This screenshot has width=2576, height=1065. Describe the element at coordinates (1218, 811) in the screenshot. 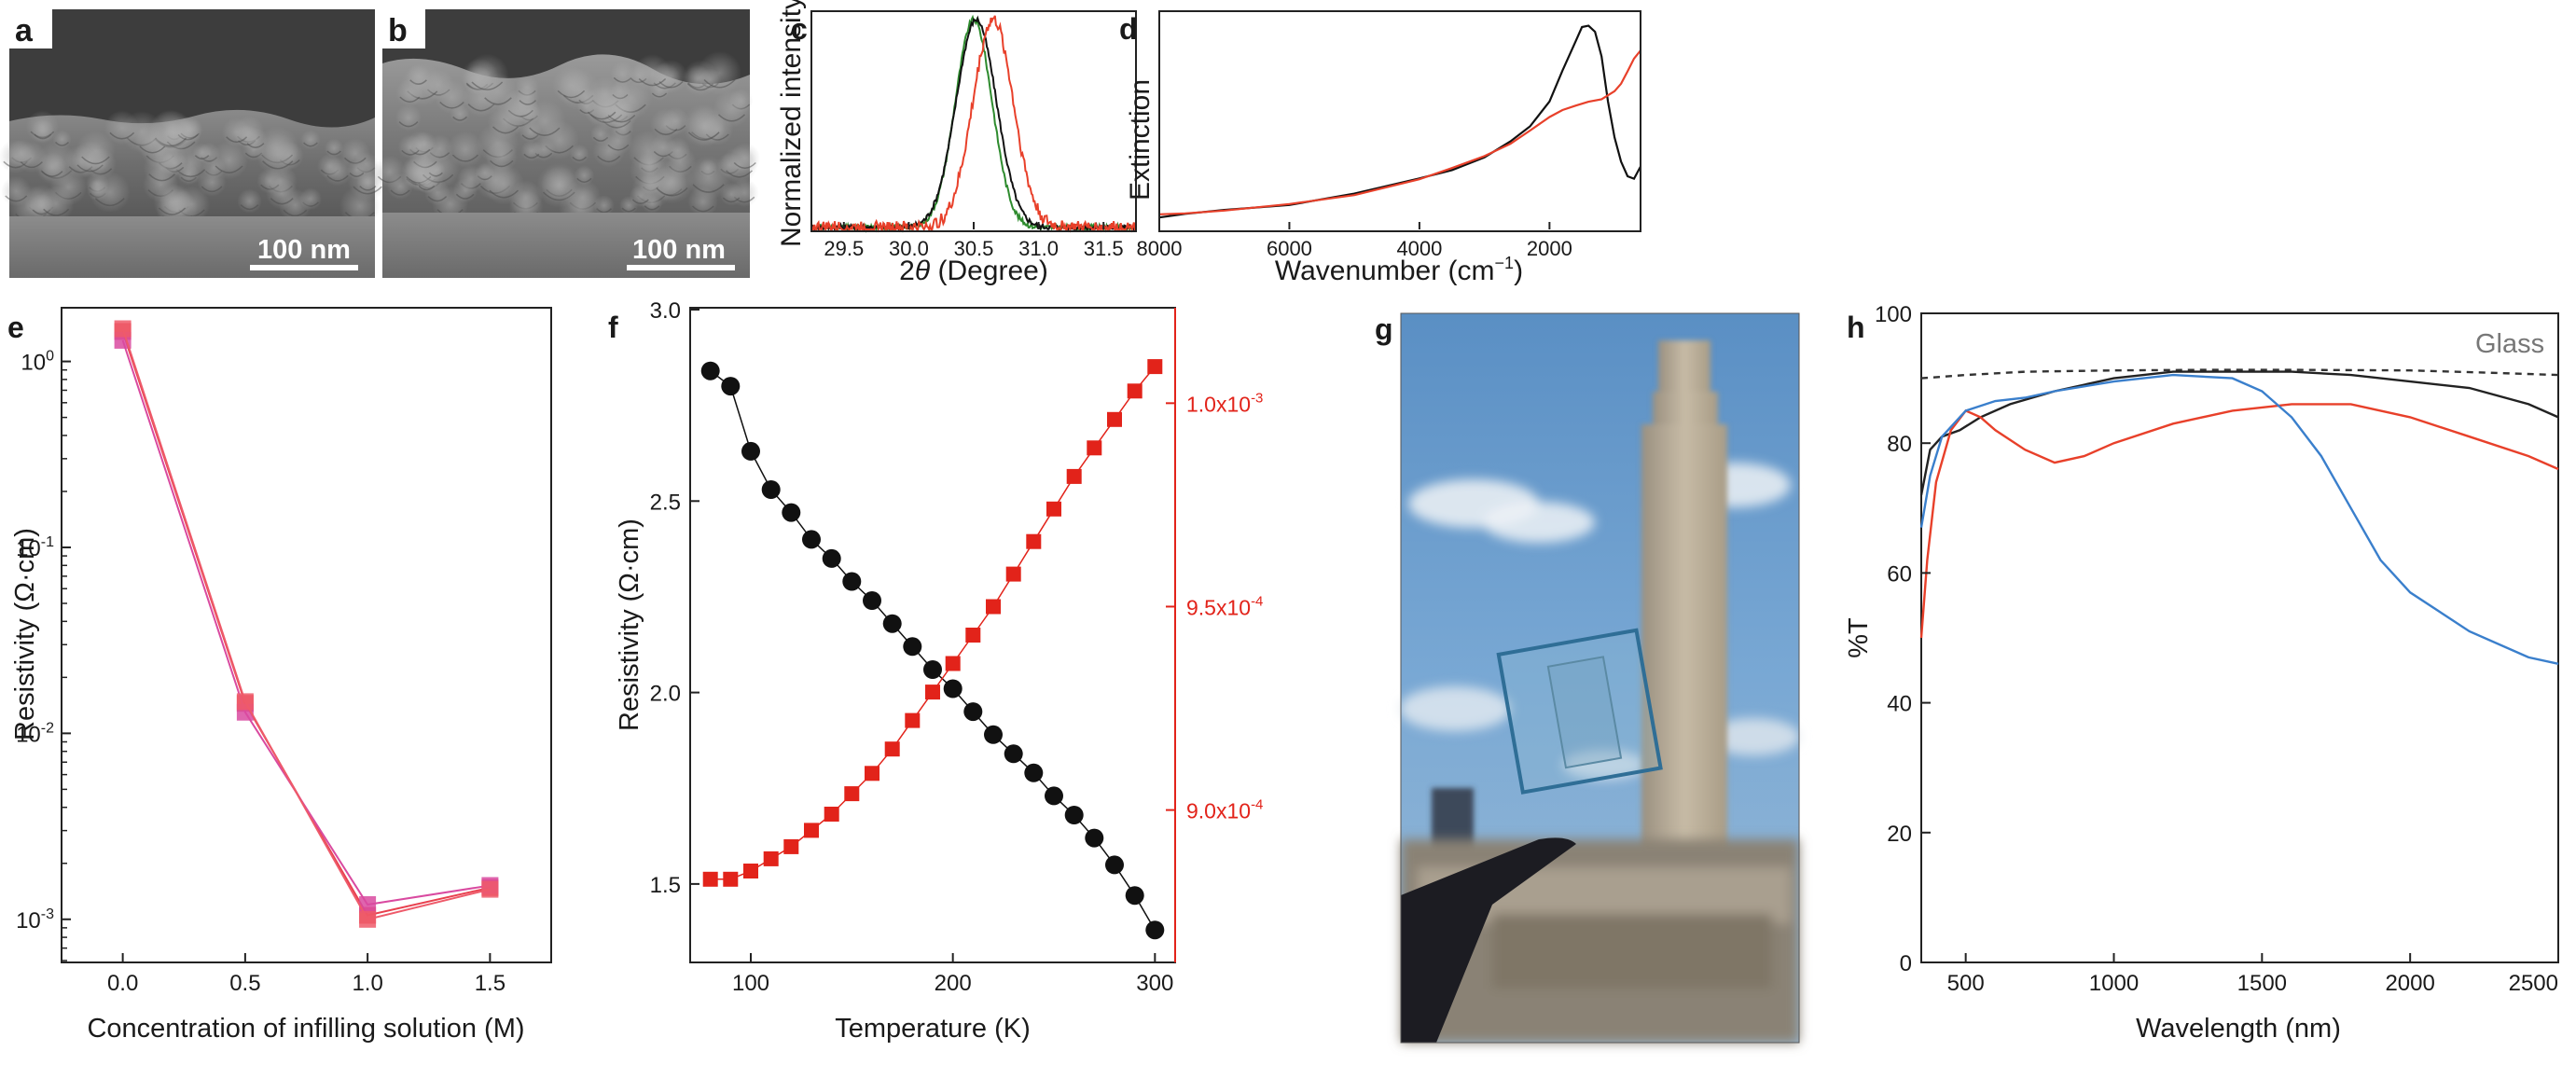

I see `chart-f-right-tick-mantissa: 9.0x10` at that location.